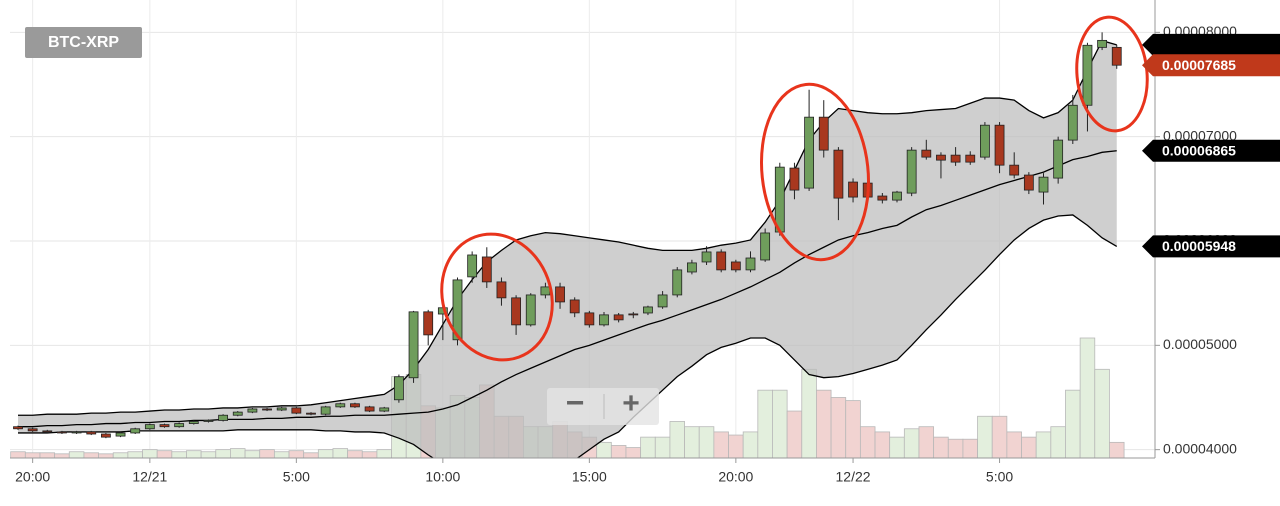 The image size is (1280, 506). I want to click on x-tick-label: 20:00, so click(735, 477).